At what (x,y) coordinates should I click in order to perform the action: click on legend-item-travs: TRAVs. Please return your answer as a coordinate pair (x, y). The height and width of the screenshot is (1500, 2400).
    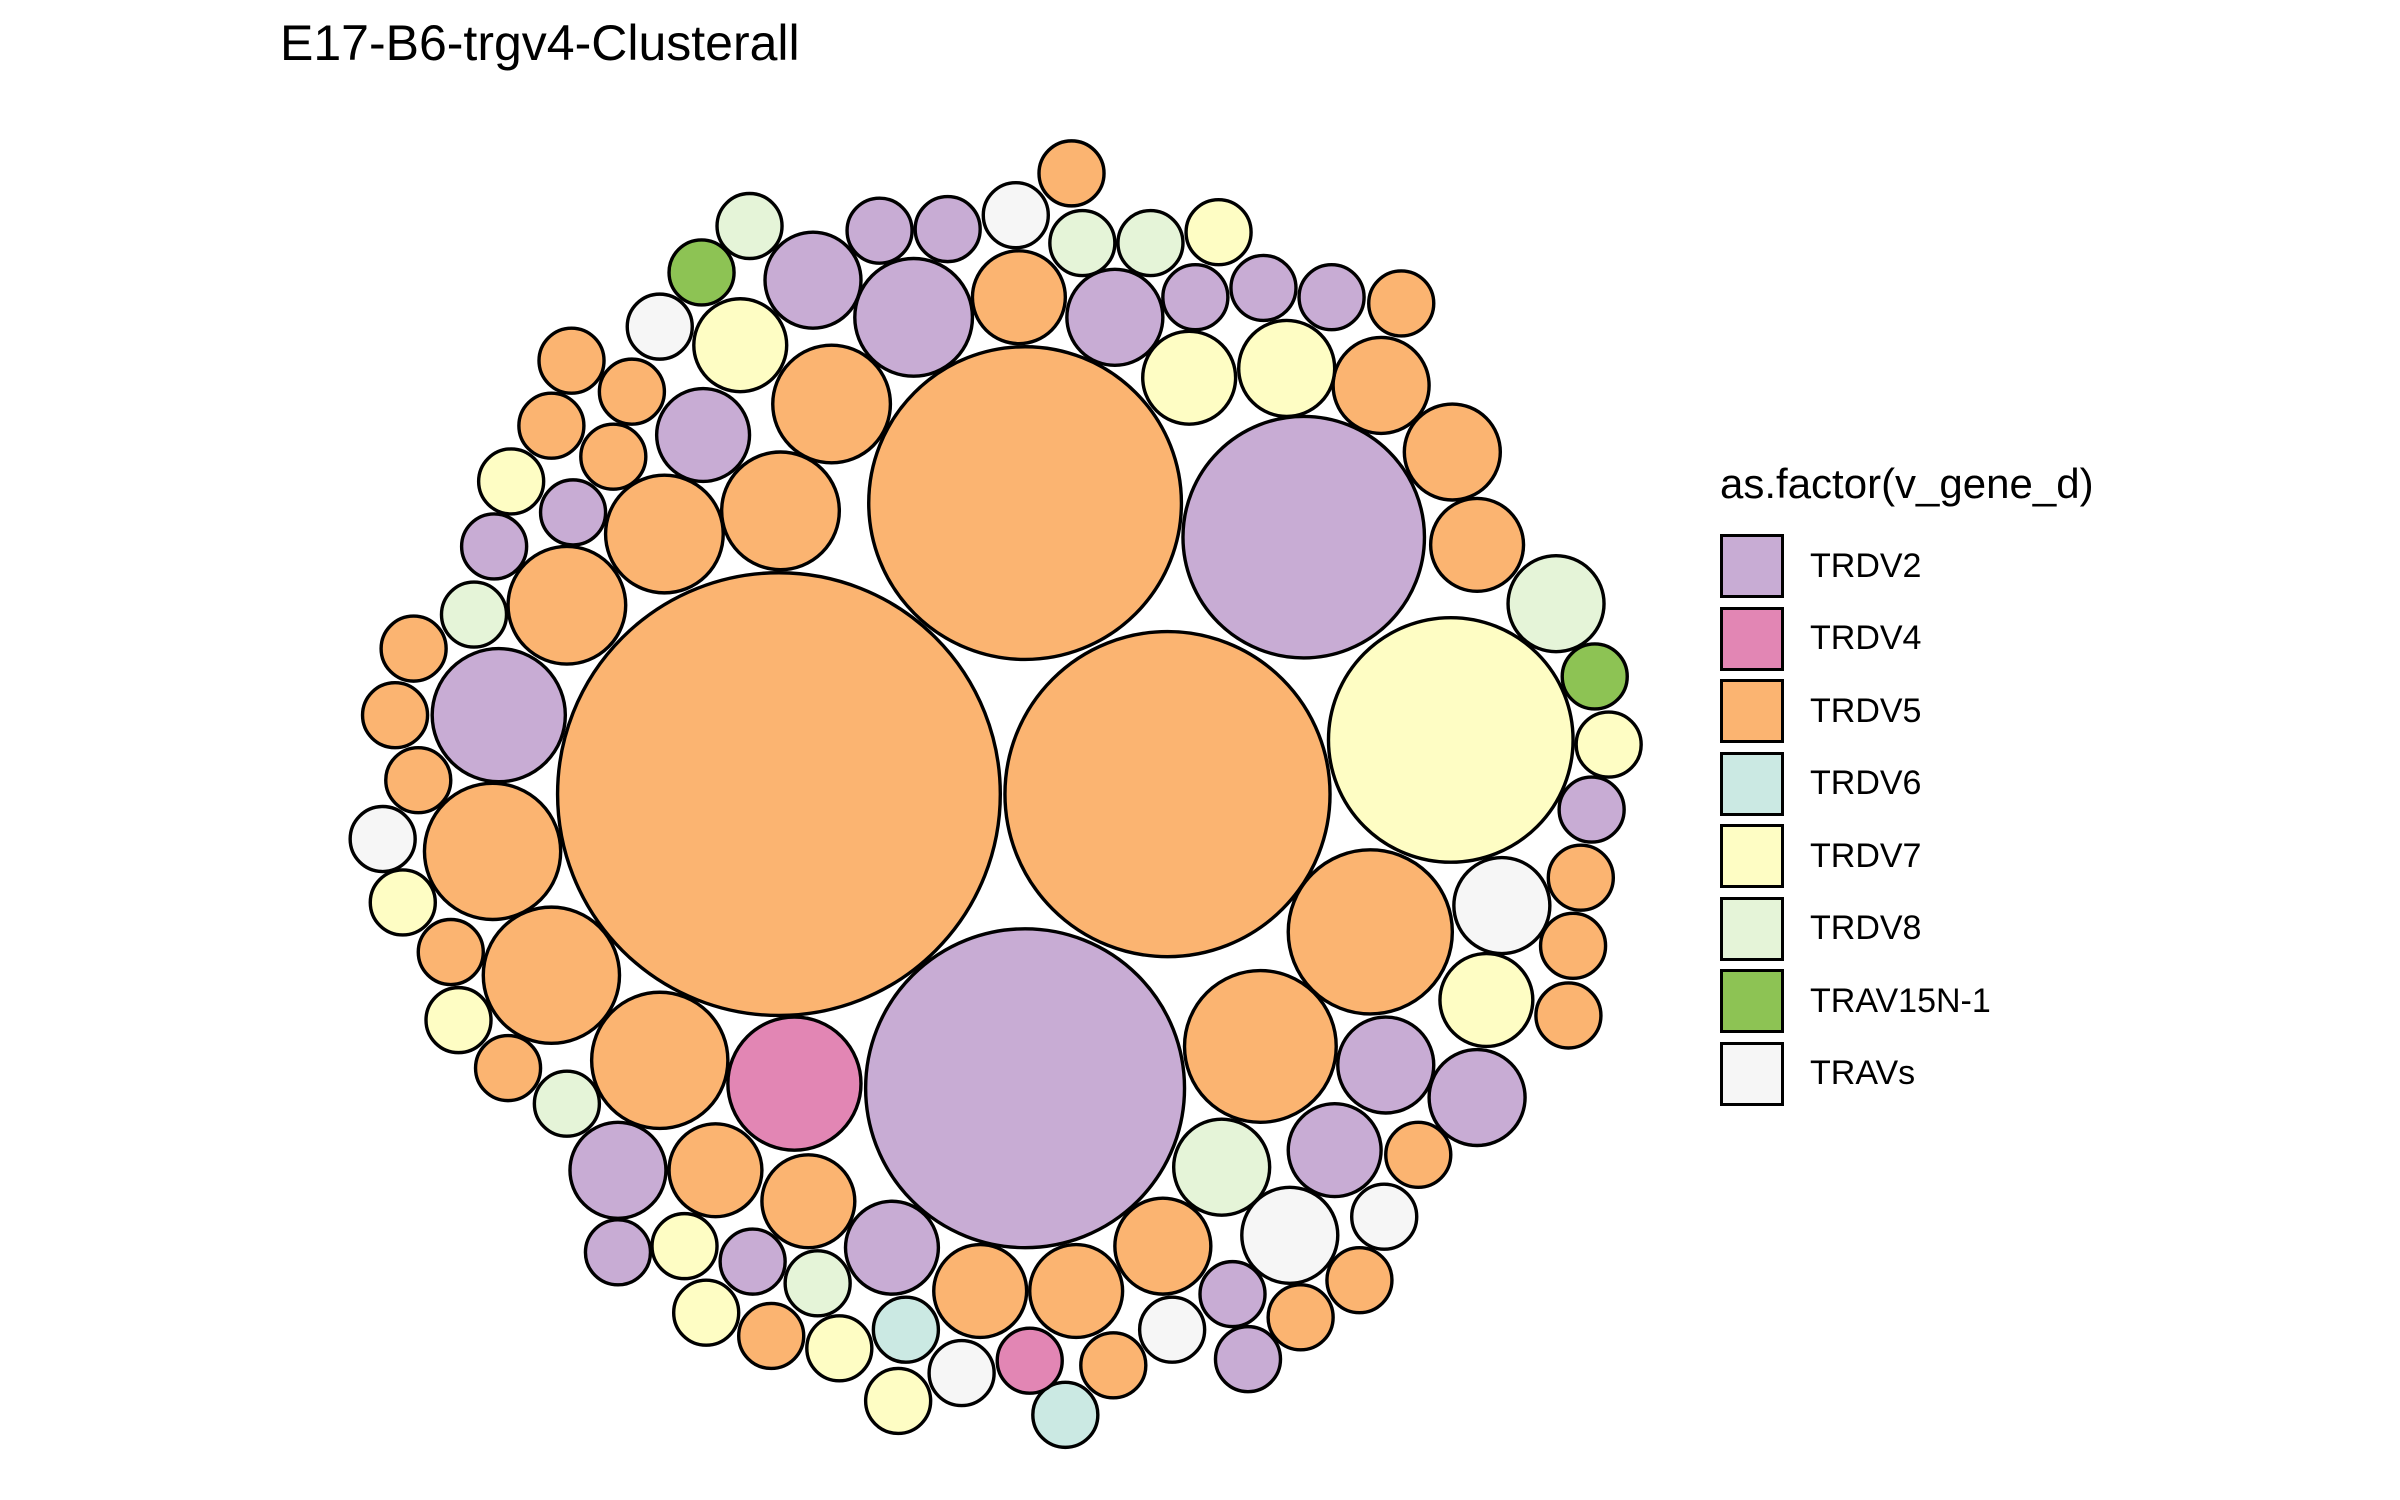
    Looking at the image, I should click on (1907, 1074).